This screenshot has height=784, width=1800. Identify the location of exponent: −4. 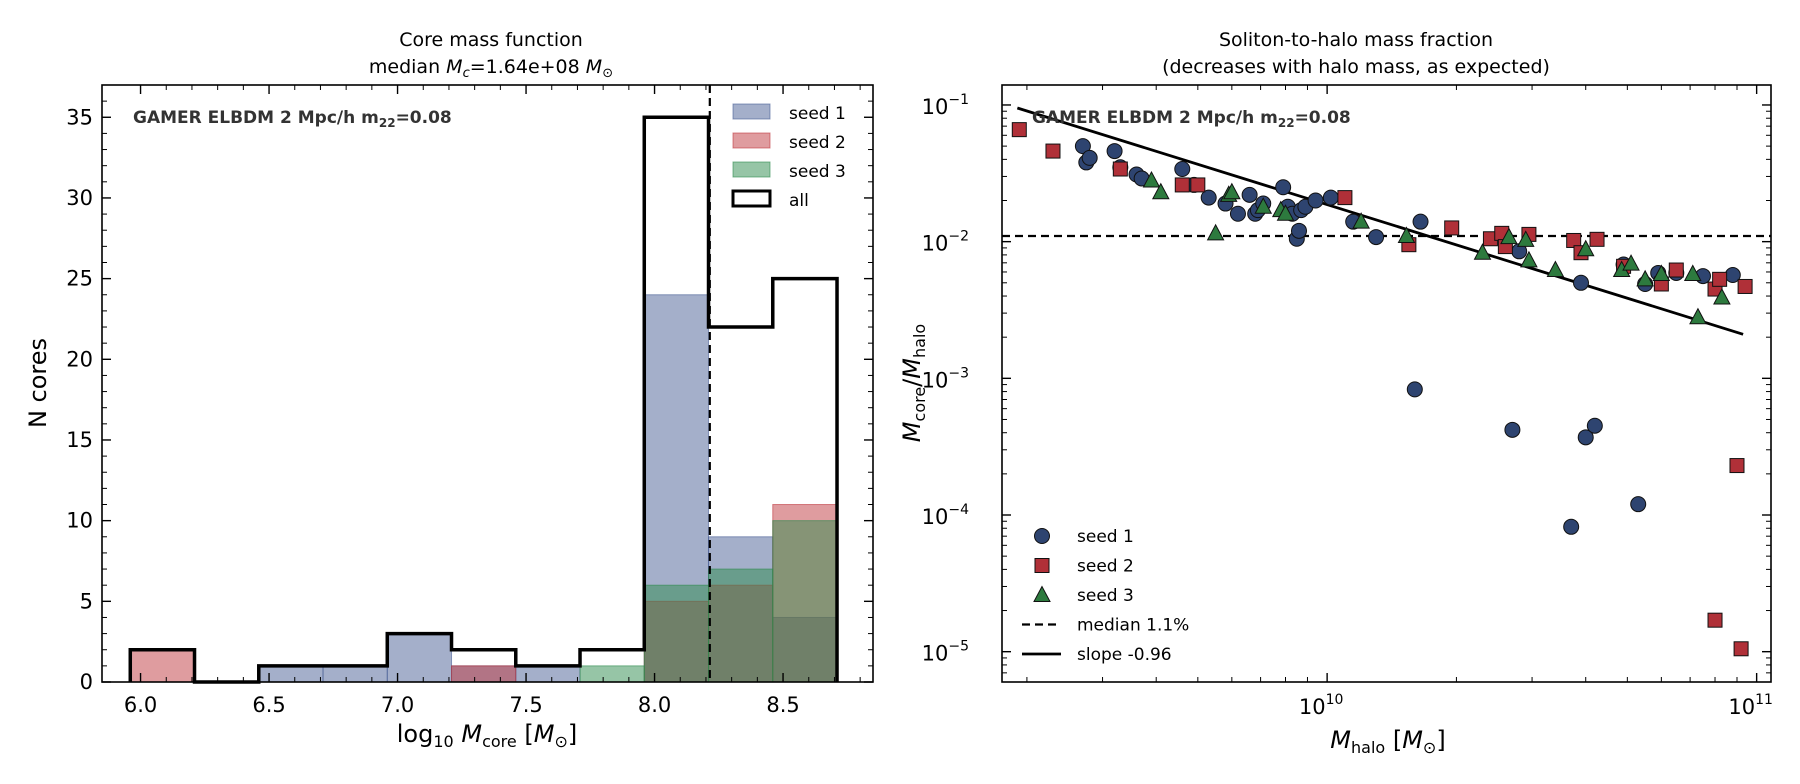
(958, 510).